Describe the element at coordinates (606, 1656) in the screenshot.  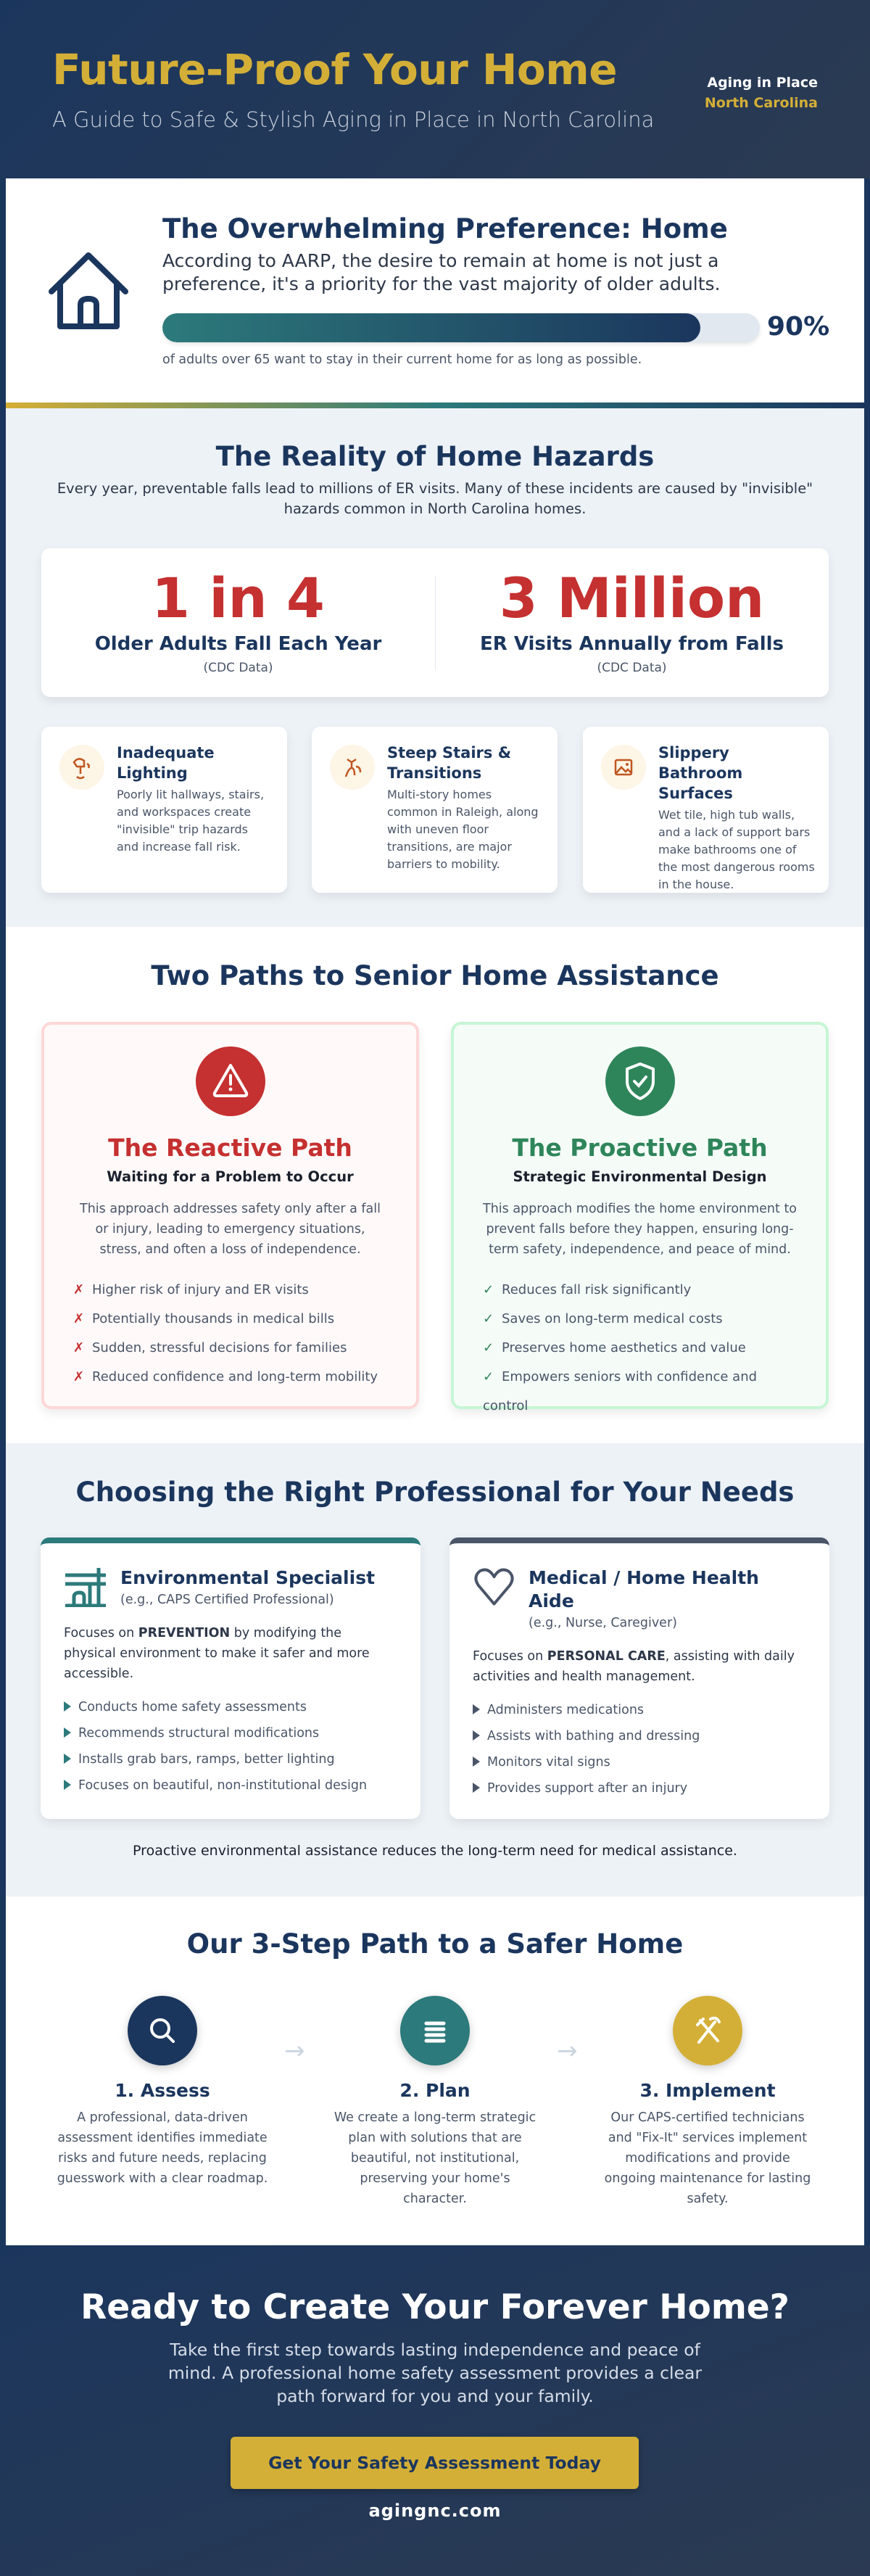
I see `pro-desc-bold: PERSONAL CARE` at that location.